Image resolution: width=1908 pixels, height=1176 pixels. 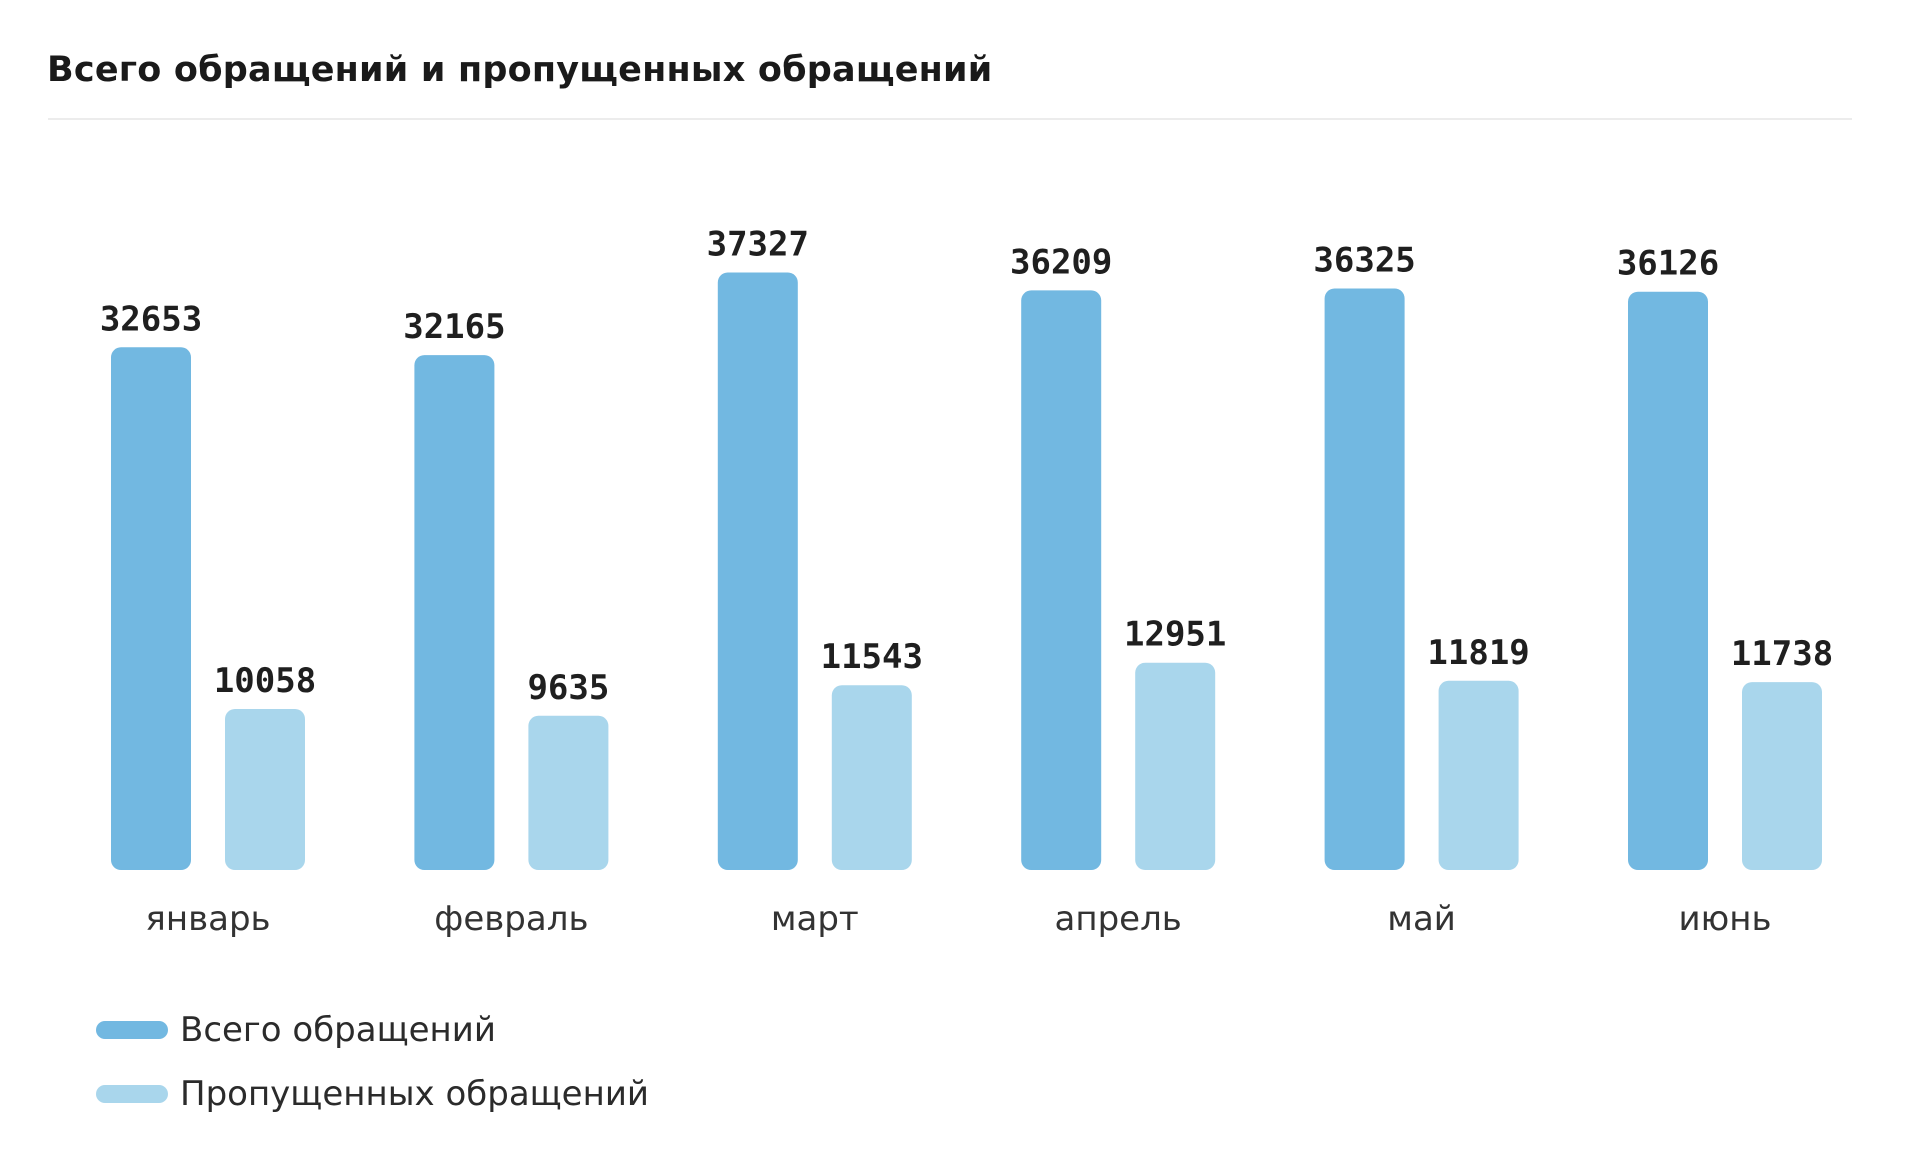 I want to click on value-label-missed-2: 11543, so click(x=872, y=657).